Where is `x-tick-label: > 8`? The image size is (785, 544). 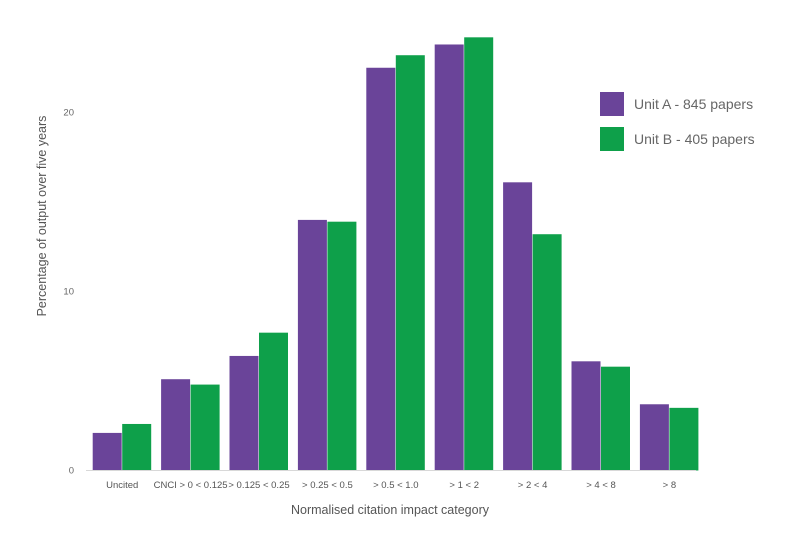
x-tick-label: > 8 is located at coordinates (669, 485).